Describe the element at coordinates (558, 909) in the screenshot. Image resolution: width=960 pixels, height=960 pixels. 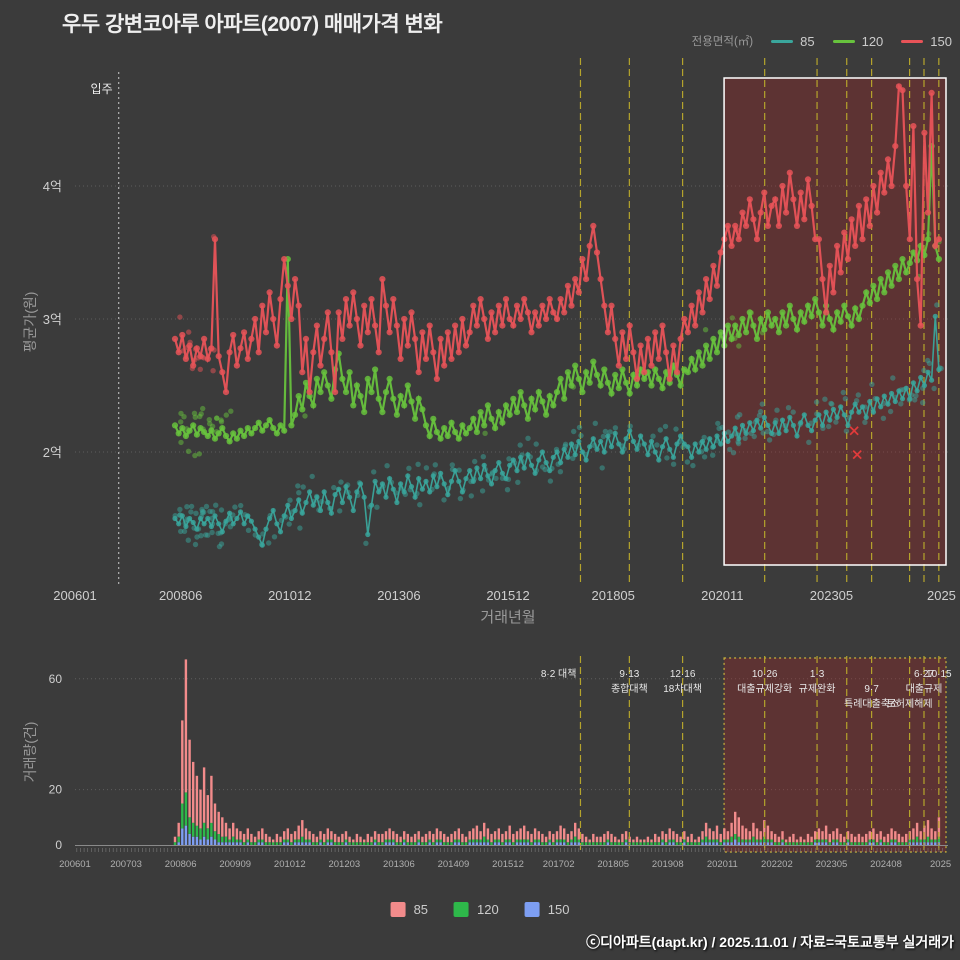
I see `volume-legend-label-150: 150` at that location.